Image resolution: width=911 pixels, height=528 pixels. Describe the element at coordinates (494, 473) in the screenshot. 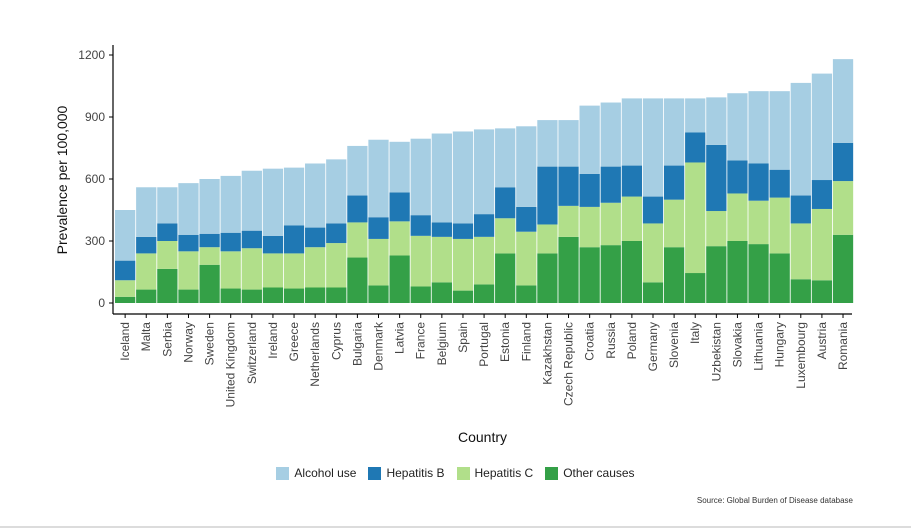

I see `legend-item-hepatitis-c: Hepatitis C` at that location.